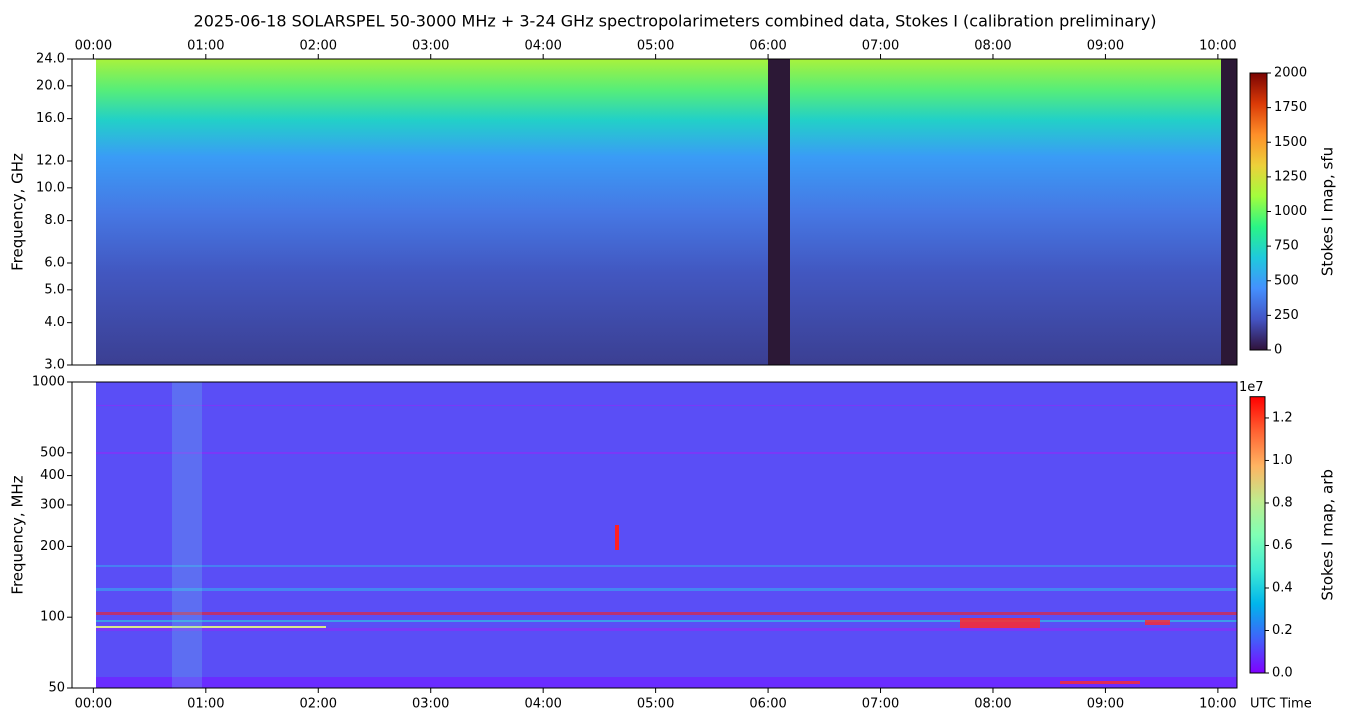 This screenshot has height=725, width=1350. I want to click on y-tick-label: 12.0, so click(50, 161).